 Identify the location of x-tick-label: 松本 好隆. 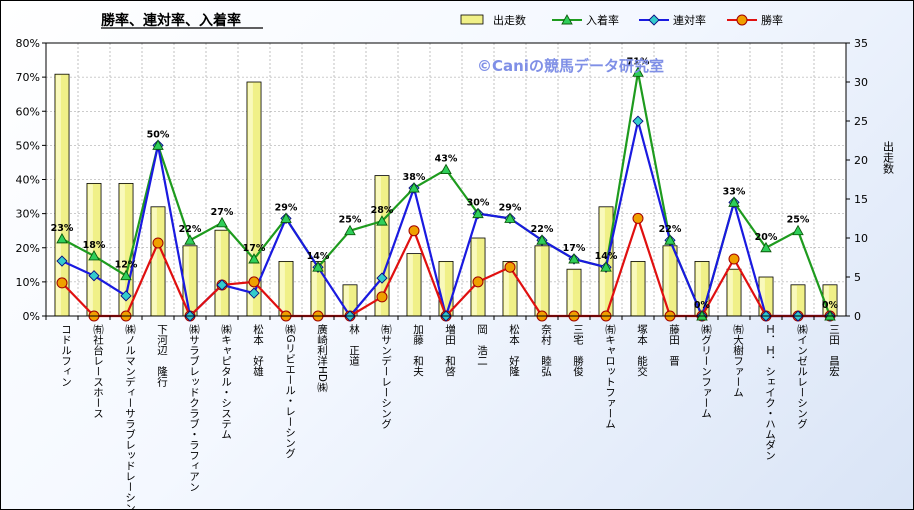
(514, 349).